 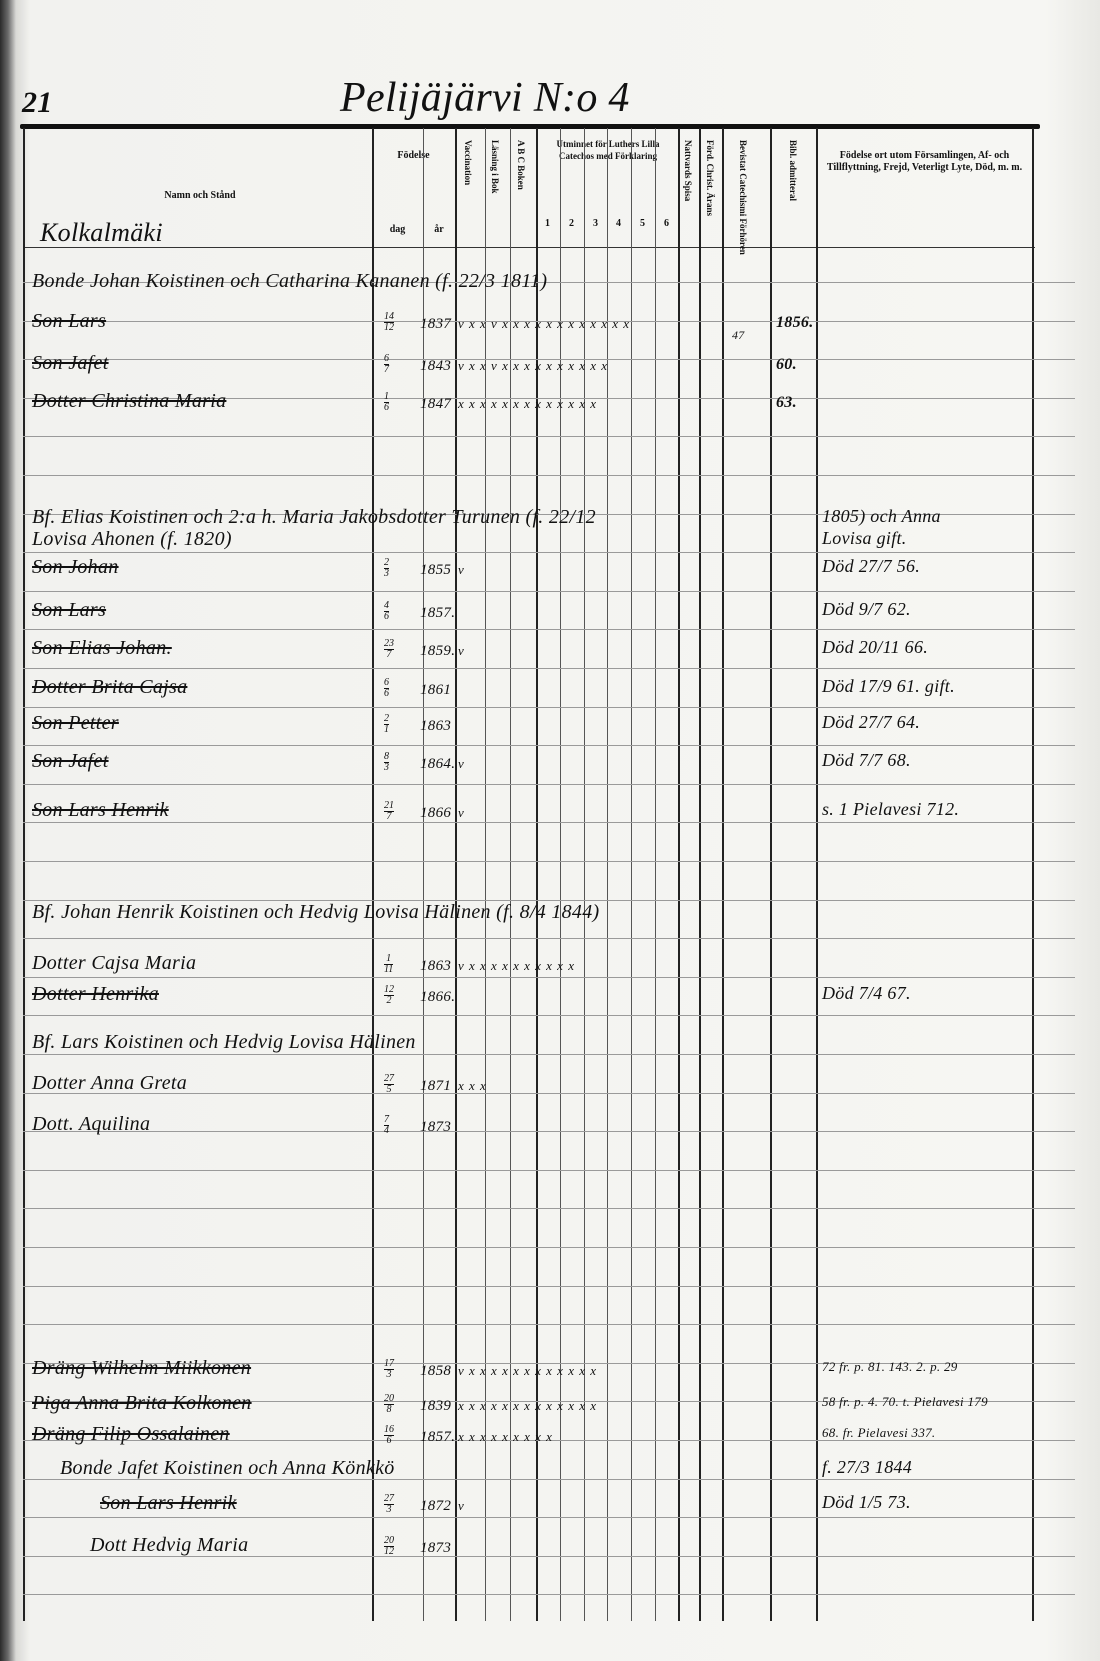 I want to click on remarks: Död 17/9 61. gift., so click(x=888, y=686).